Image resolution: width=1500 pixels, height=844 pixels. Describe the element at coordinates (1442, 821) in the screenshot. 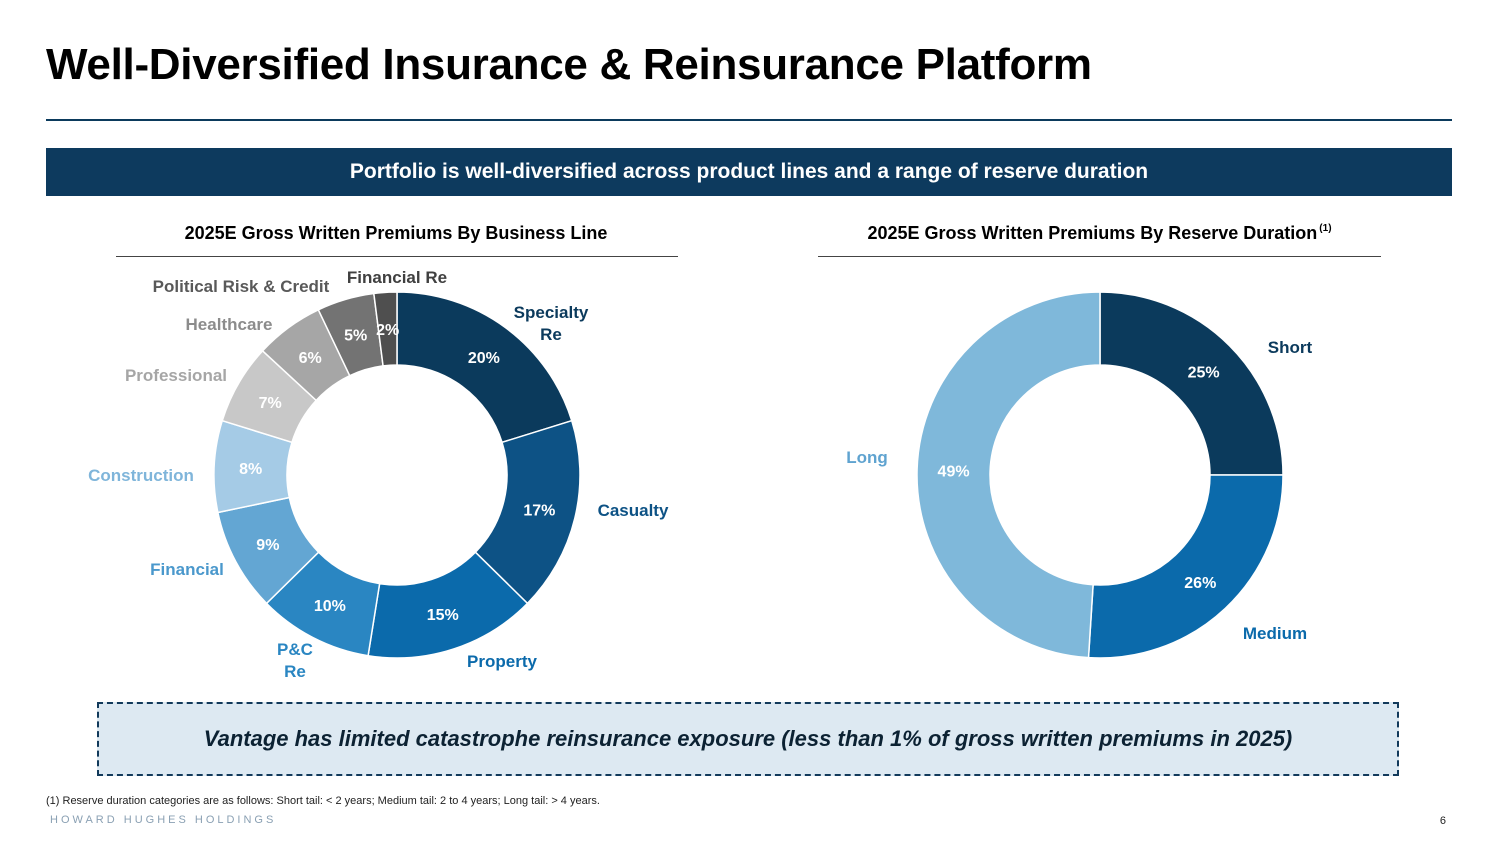

I see `page-number: 6` at that location.